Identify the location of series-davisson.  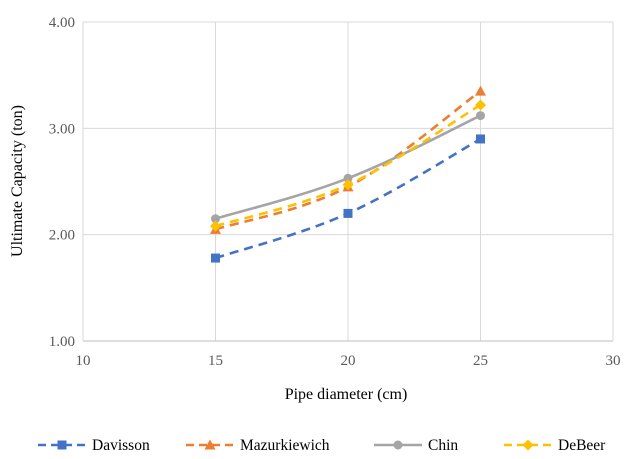
(348, 198).